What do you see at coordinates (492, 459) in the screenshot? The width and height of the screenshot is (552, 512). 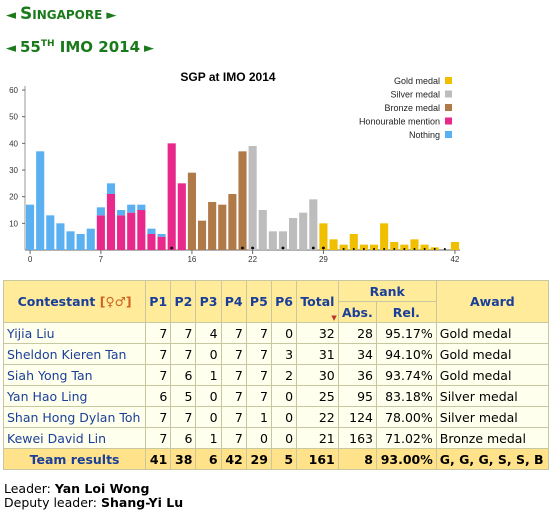 I see `team-awards: G, G, G, S, S, B` at bounding box center [492, 459].